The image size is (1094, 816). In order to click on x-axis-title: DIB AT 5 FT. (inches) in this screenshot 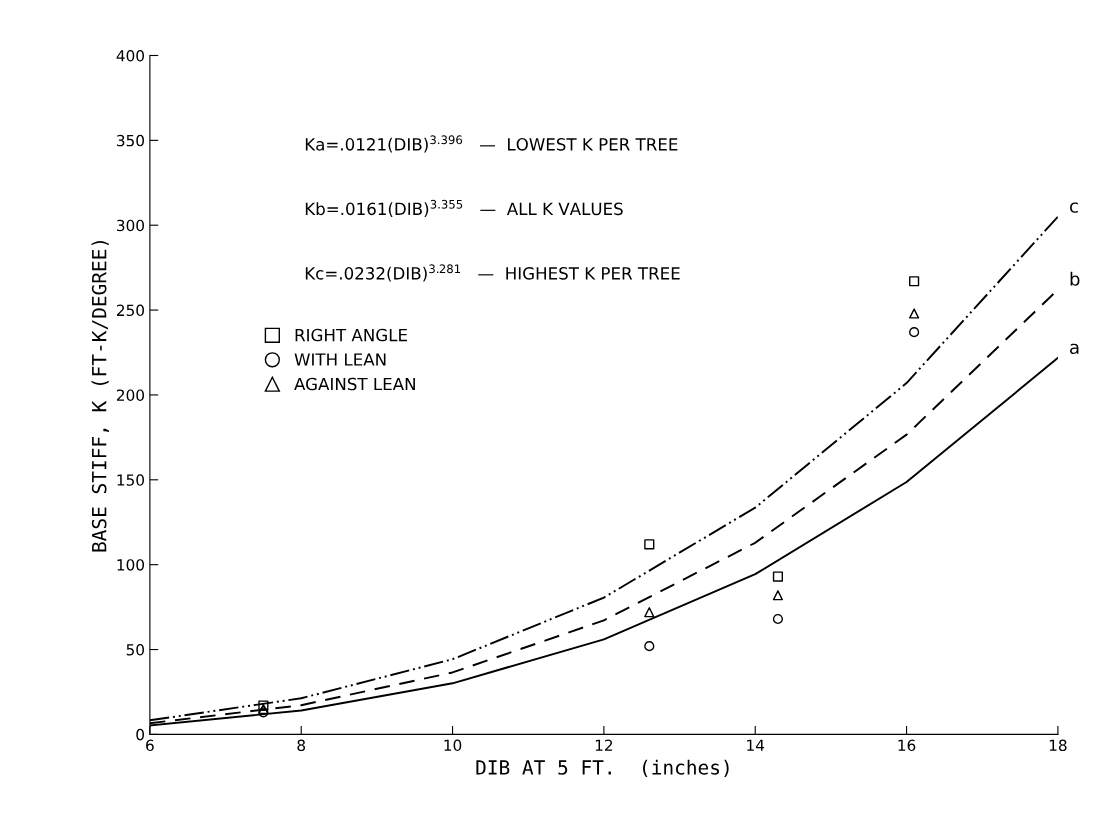, I will do `click(602, 768)`.